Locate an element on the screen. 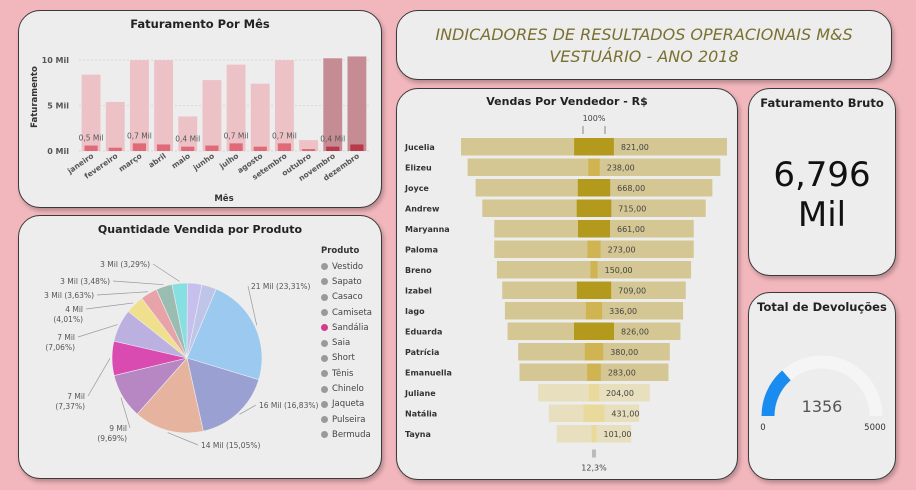 The width and height of the screenshot is (916, 490). legend-item-bermuda: Bermuda is located at coordinates (346, 434).